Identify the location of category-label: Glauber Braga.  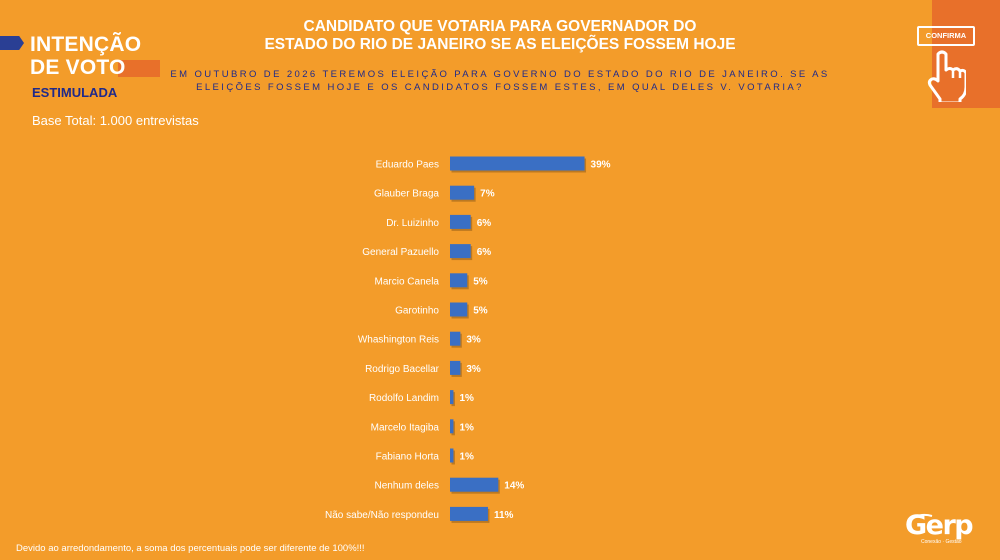
(406, 194).